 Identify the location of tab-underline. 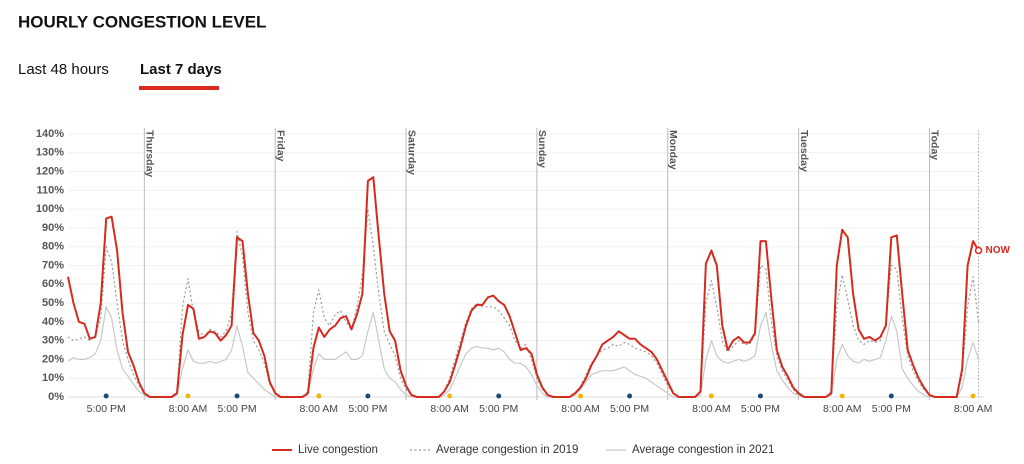
(179, 88).